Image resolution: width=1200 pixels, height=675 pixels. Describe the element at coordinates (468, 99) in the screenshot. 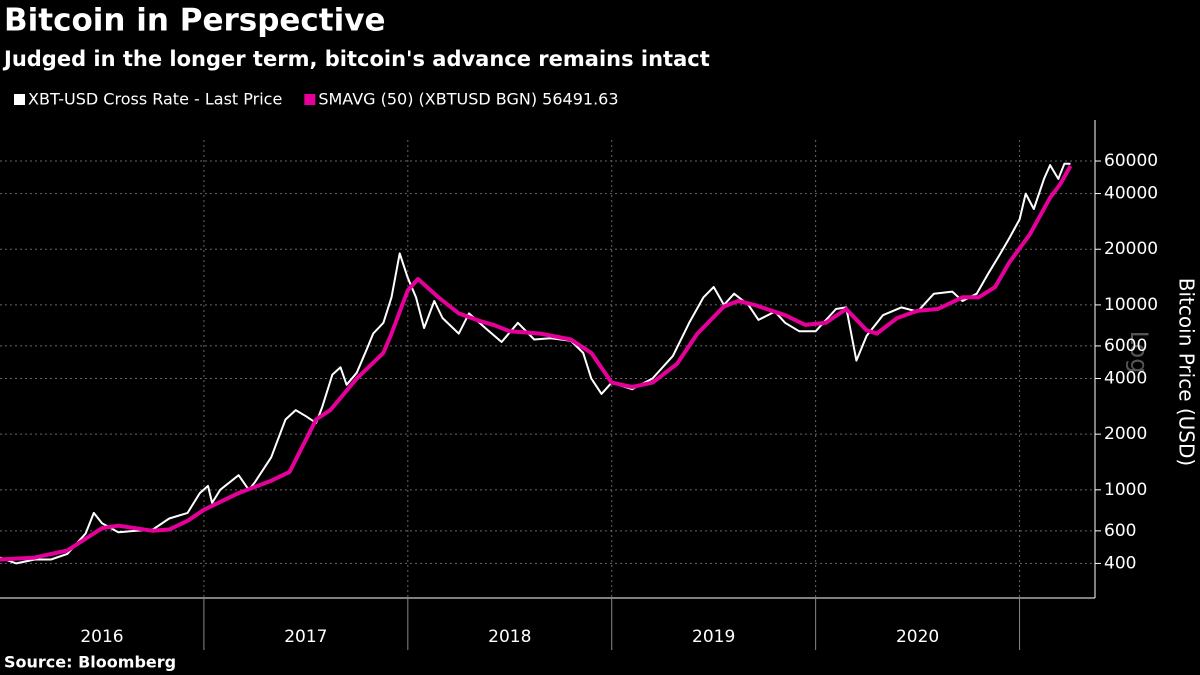

I see `legend-label: SMAVG (50) (XBTUSD BGN) 56491.63` at that location.